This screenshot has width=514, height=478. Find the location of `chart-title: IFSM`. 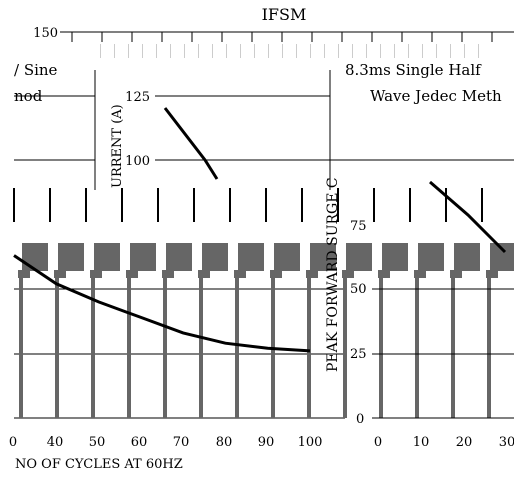

chart-title: IFSM is located at coordinates (284, 14).